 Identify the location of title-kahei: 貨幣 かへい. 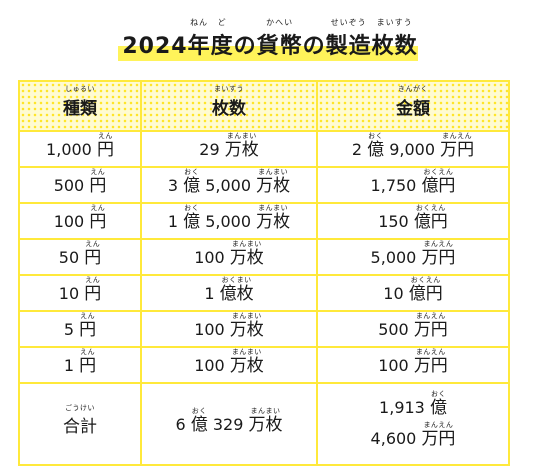
(279, 38).